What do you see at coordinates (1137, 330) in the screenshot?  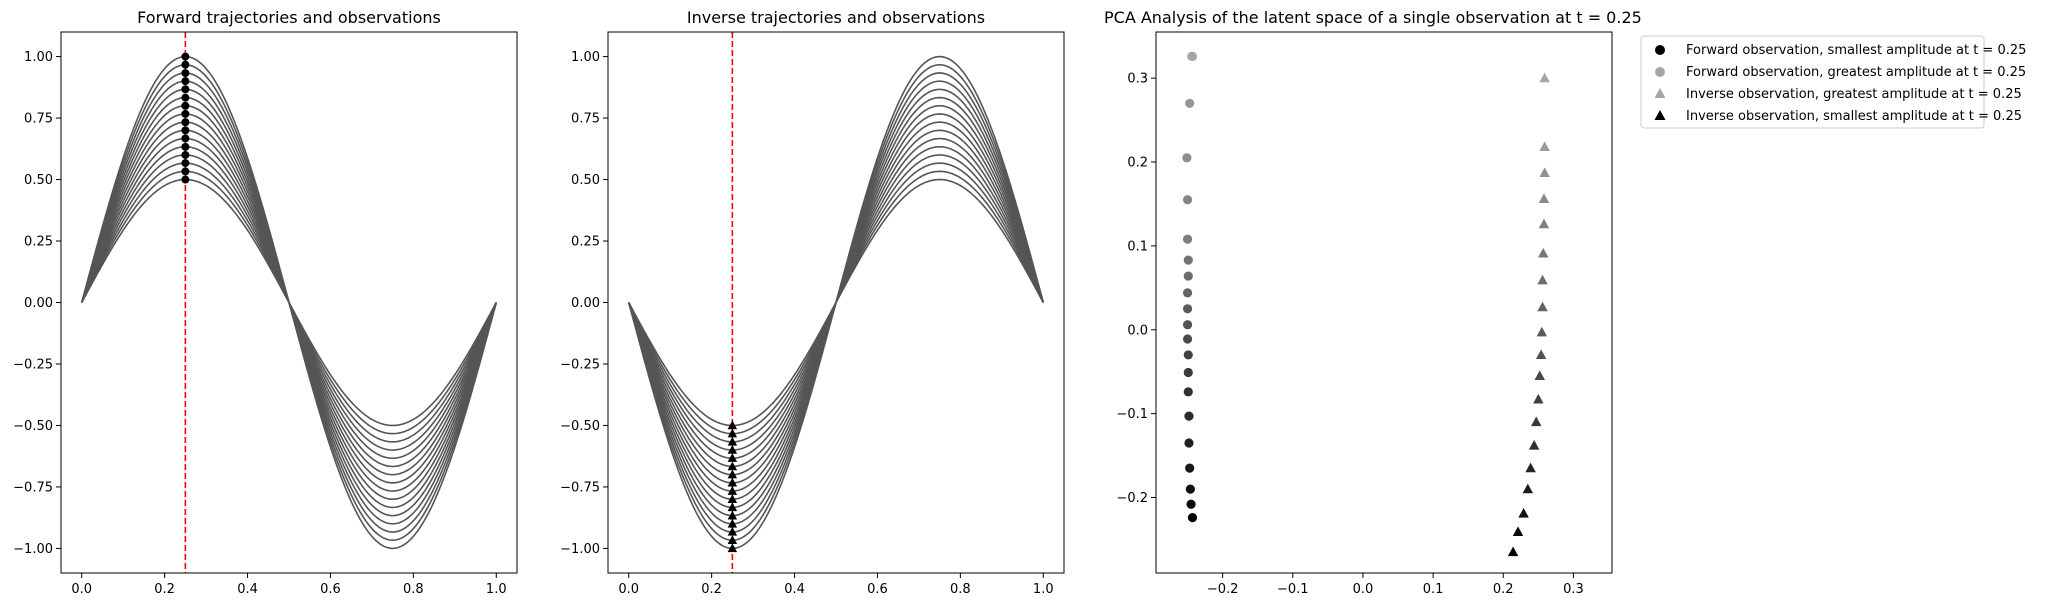 I see `y-tick-label: 0.0` at bounding box center [1137, 330].